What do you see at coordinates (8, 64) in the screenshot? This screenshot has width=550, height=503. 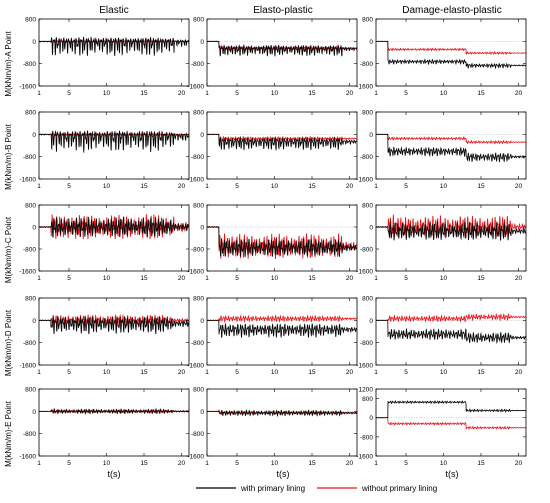 I see `row-label: M(kNm/m)-A Point` at bounding box center [8, 64].